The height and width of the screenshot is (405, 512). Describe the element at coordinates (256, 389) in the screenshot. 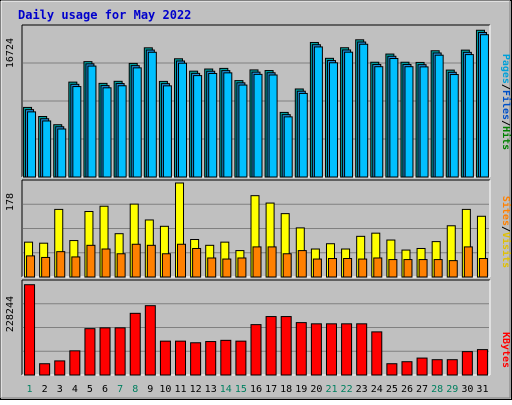

I see `day-label-16: 16` at that location.